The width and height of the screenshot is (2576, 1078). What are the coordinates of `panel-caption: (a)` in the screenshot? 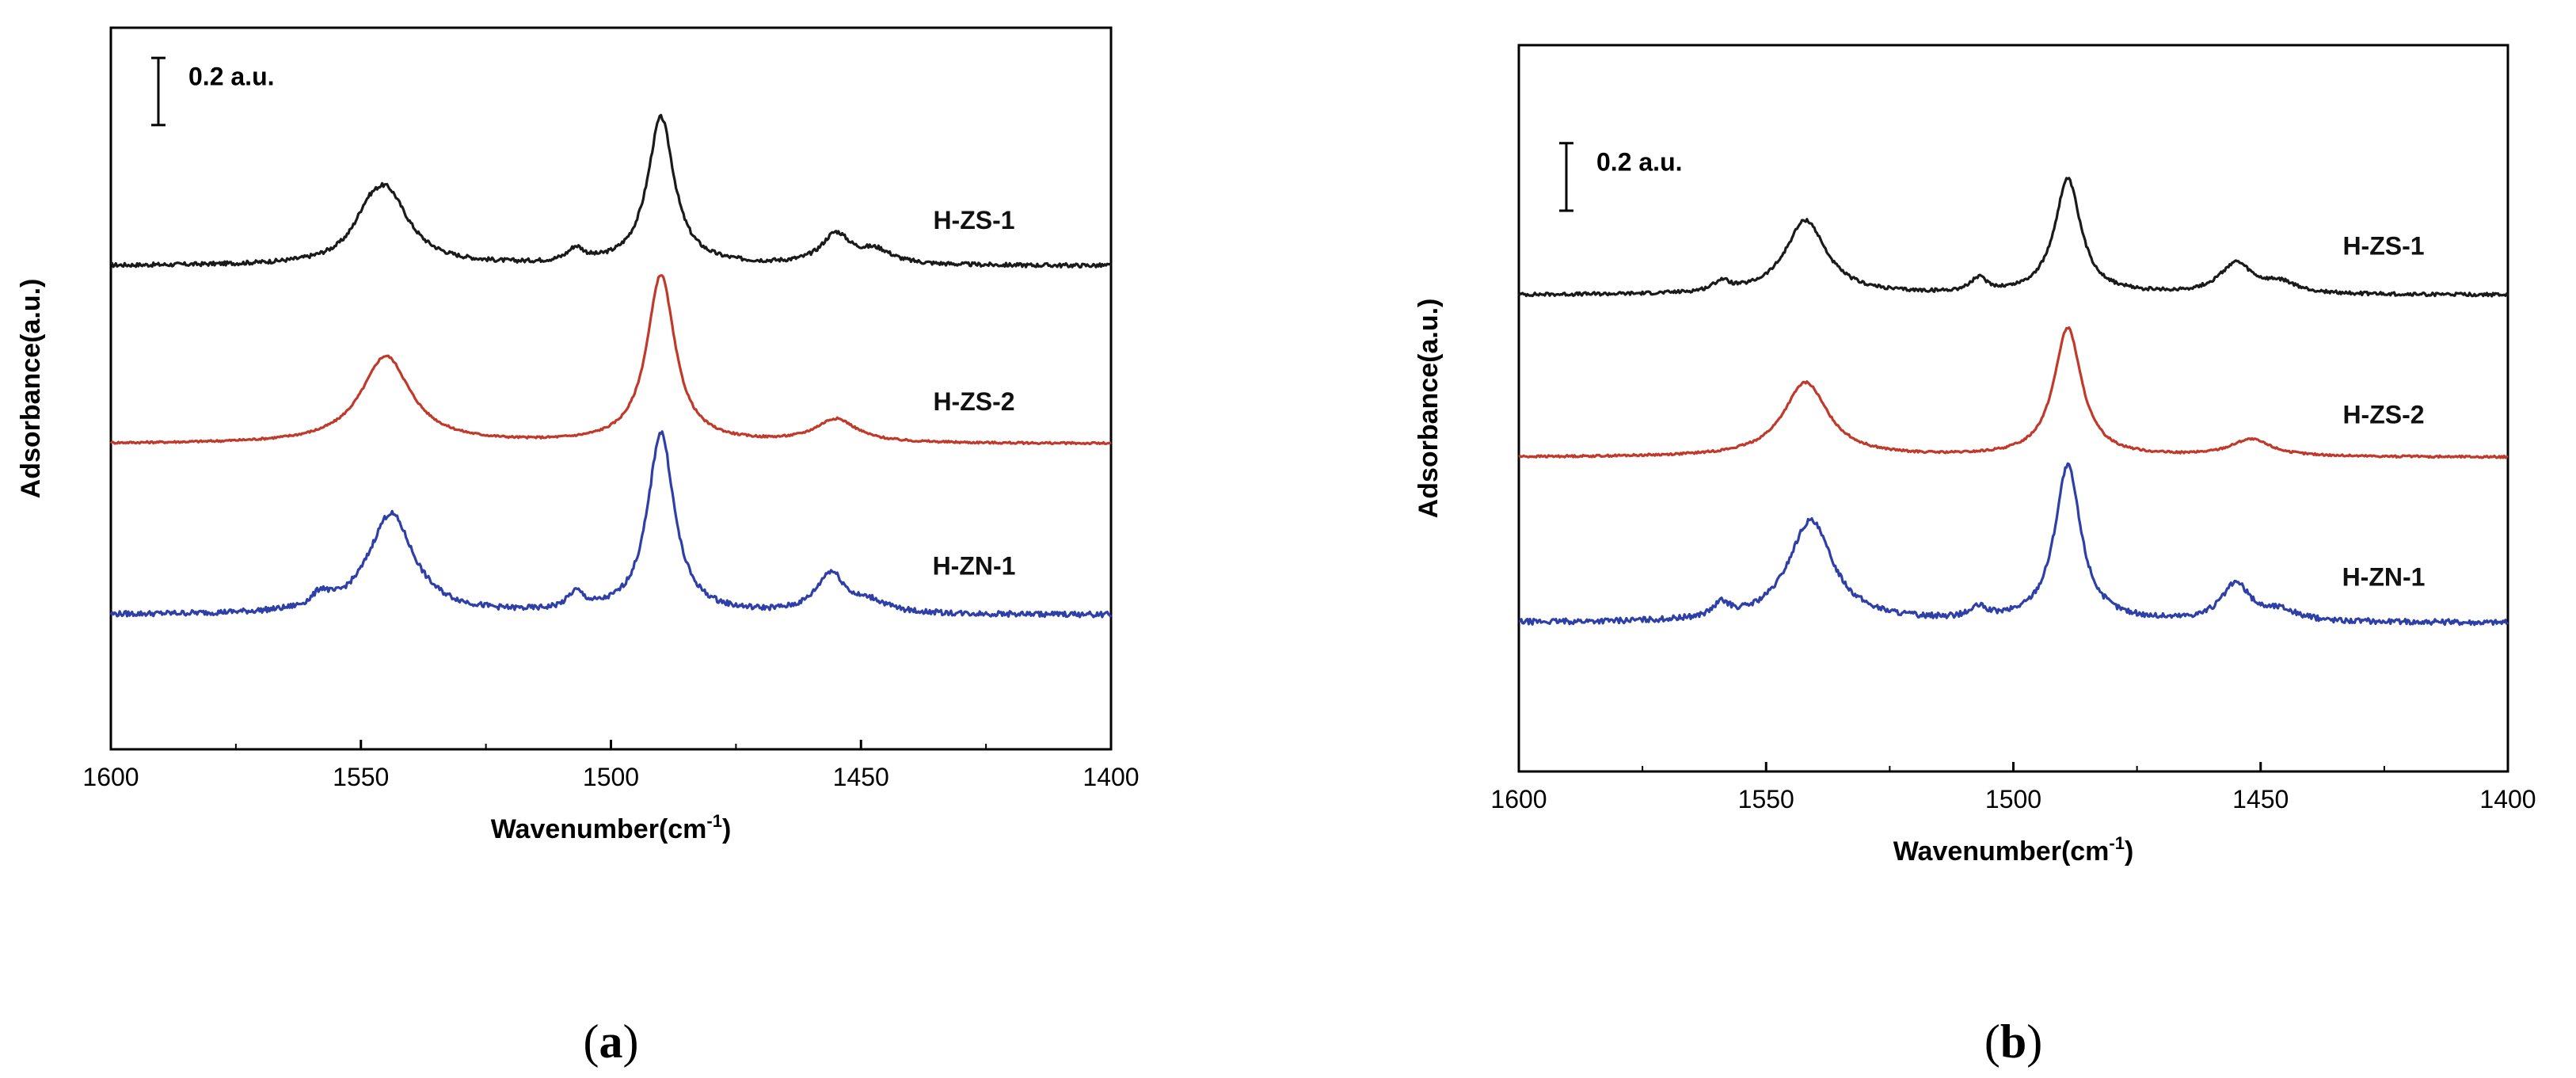 It's located at (611, 1042).